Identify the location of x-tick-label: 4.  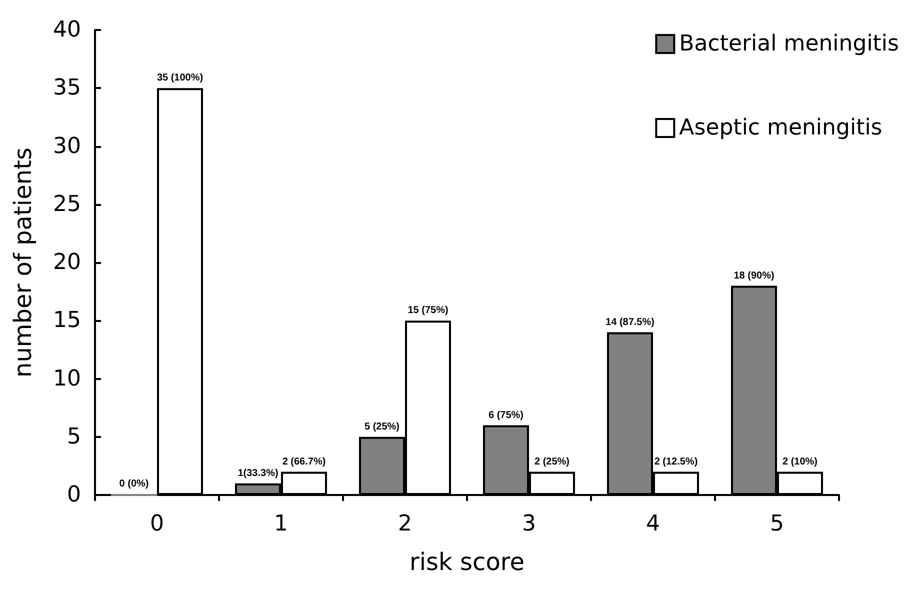
(653, 524).